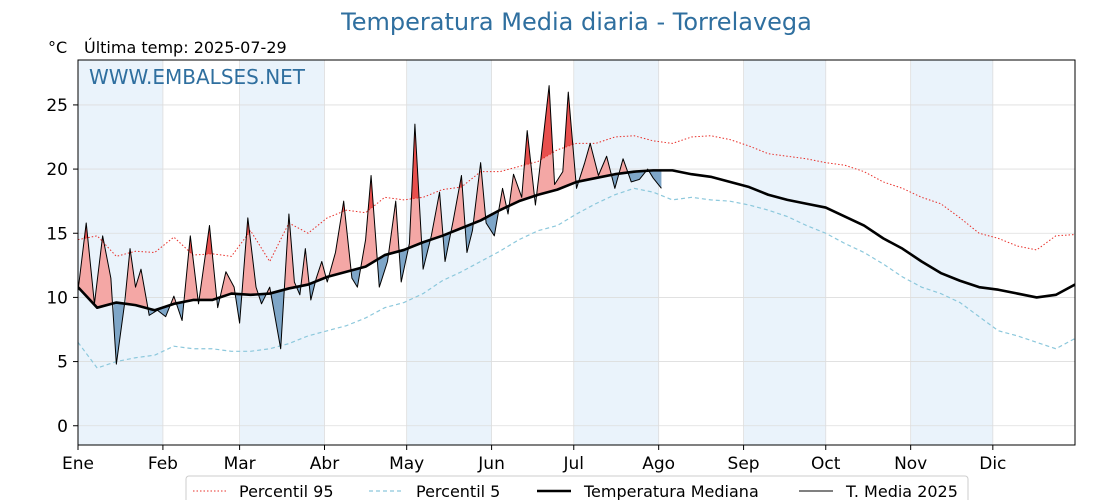 This screenshot has height=500, width=1120. Describe the element at coordinates (992, 464) in the screenshot. I see `x-tick-label: Dic` at that location.